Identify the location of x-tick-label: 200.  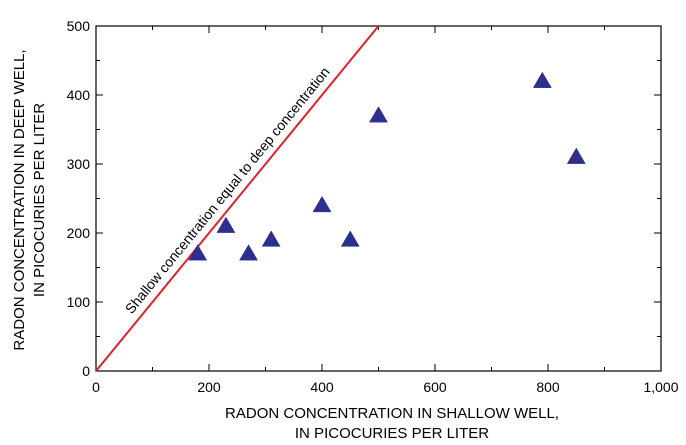
(209, 387).